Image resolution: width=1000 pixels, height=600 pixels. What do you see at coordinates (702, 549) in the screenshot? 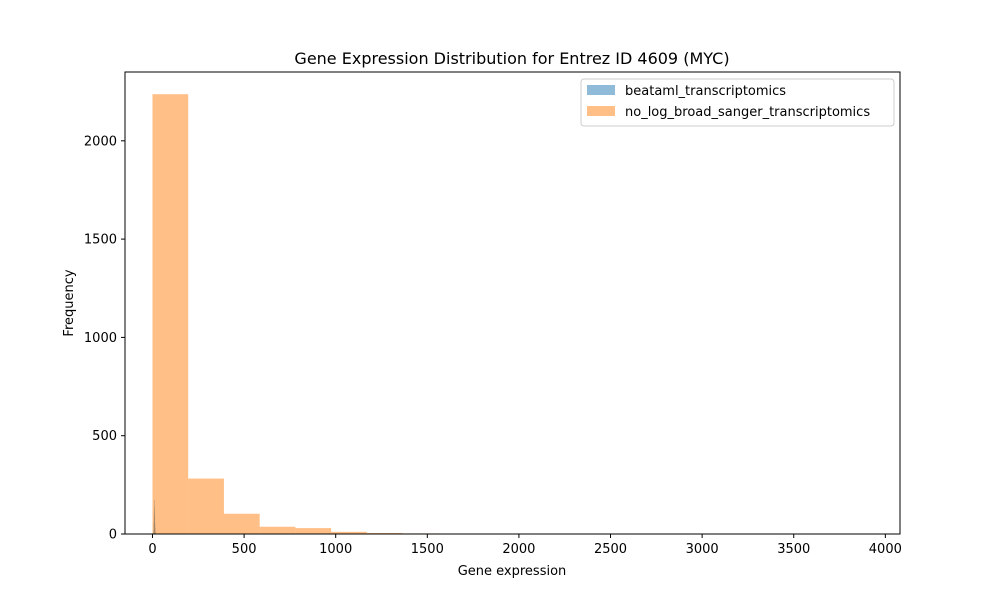
I see `x-tick-label: 3000` at bounding box center [702, 549].